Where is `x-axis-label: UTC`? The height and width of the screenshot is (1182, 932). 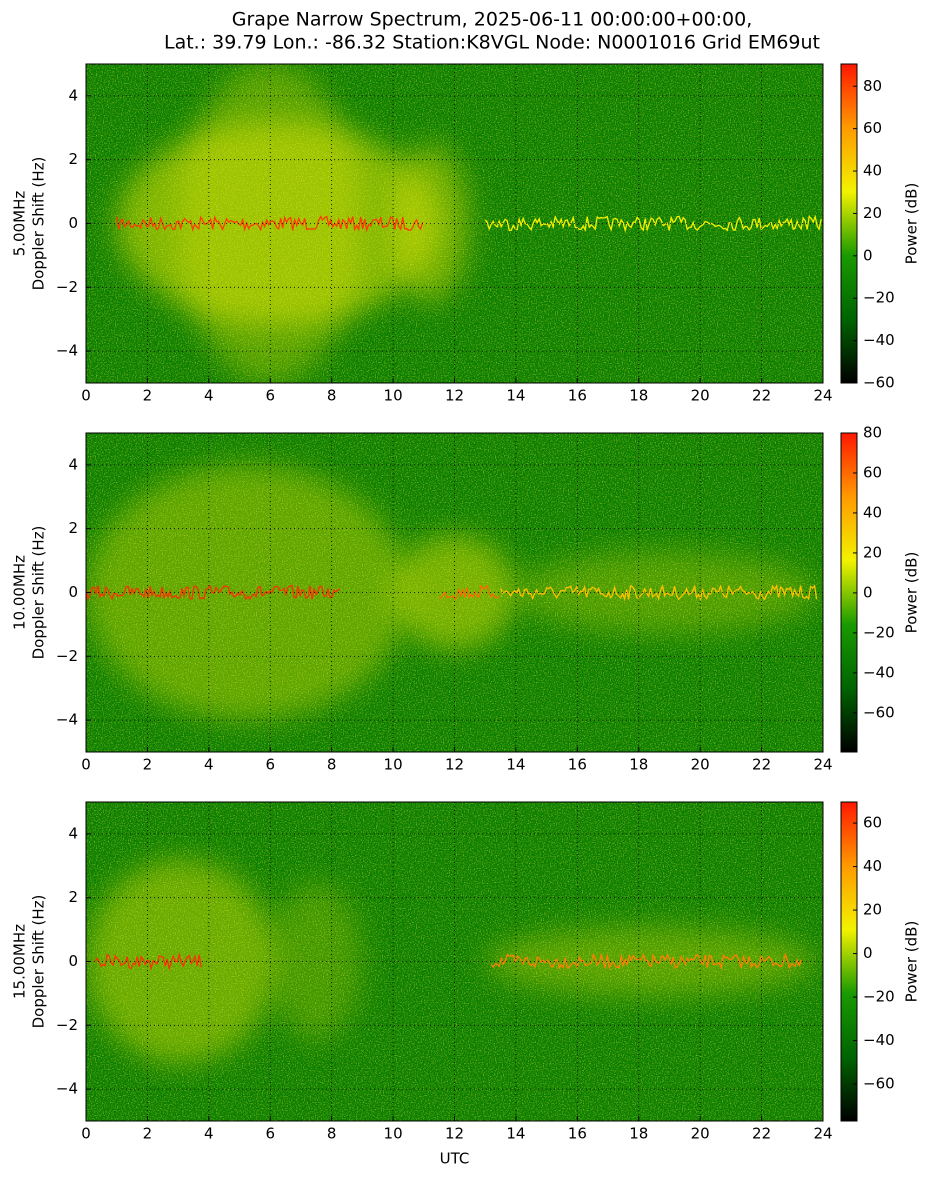
x-axis-label: UTC is located at coordinates (455, 1159).